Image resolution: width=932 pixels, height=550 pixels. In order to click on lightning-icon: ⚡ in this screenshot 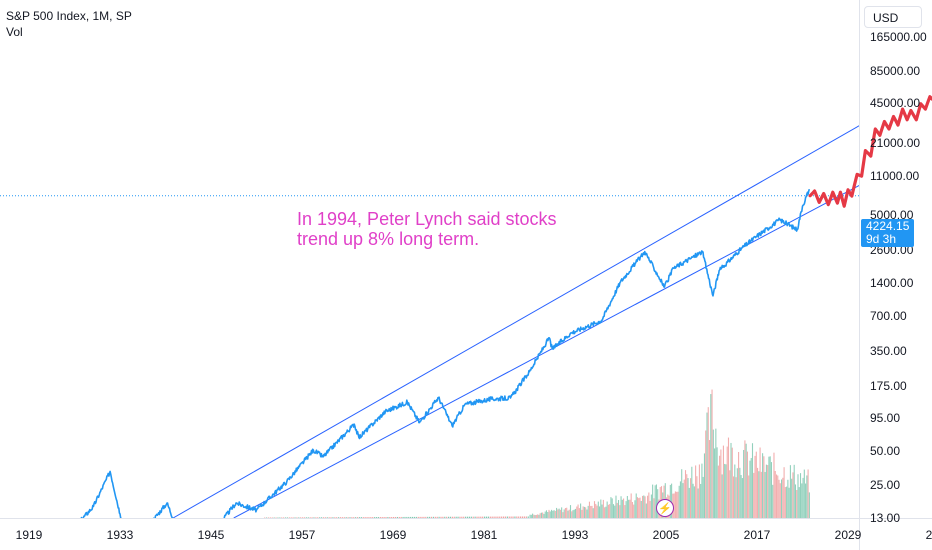, I will do `click(665, 508)`.